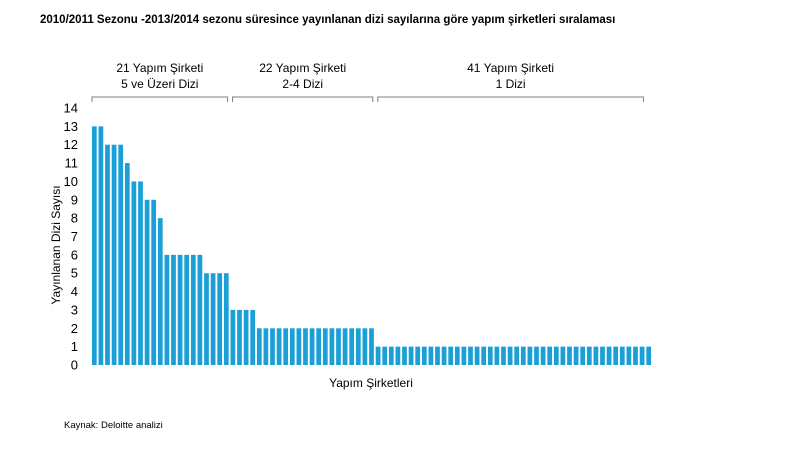  What do you see at coordinates (74, 309) in the screenshot?
I see `y-tick-label: 3` at bounding box center [74, 309].